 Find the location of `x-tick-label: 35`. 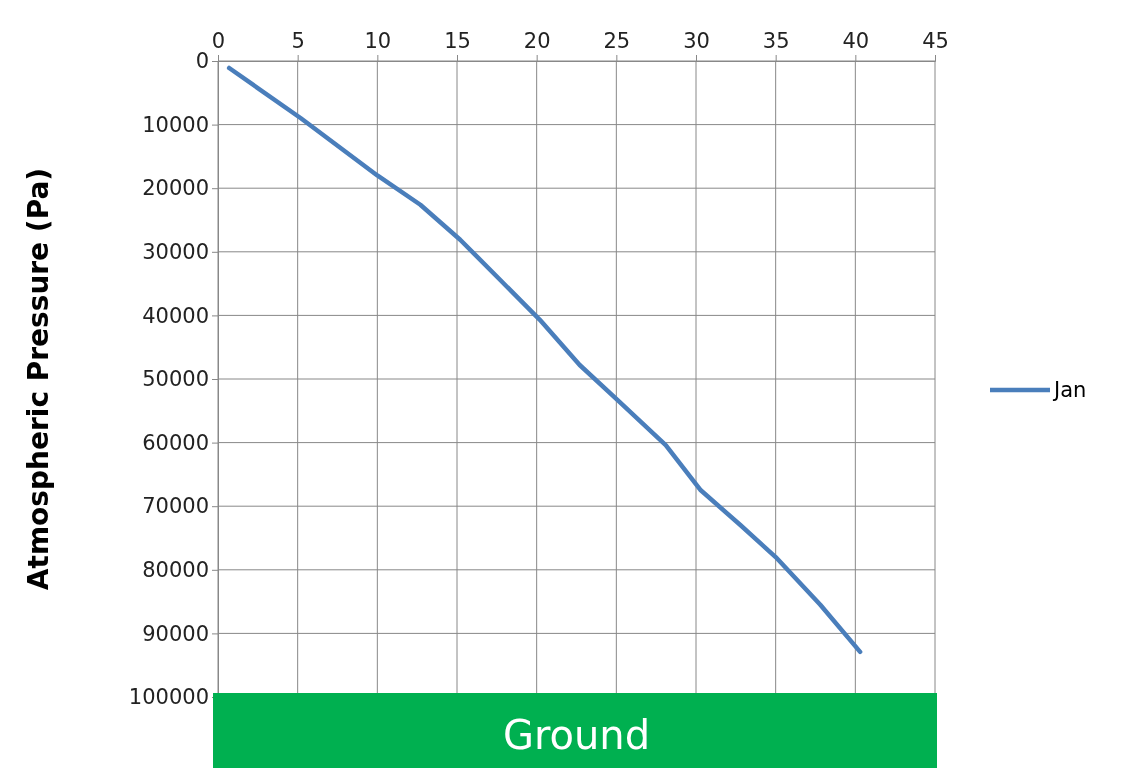

x-tick-label: 35 is located at coordinates (776, 40).